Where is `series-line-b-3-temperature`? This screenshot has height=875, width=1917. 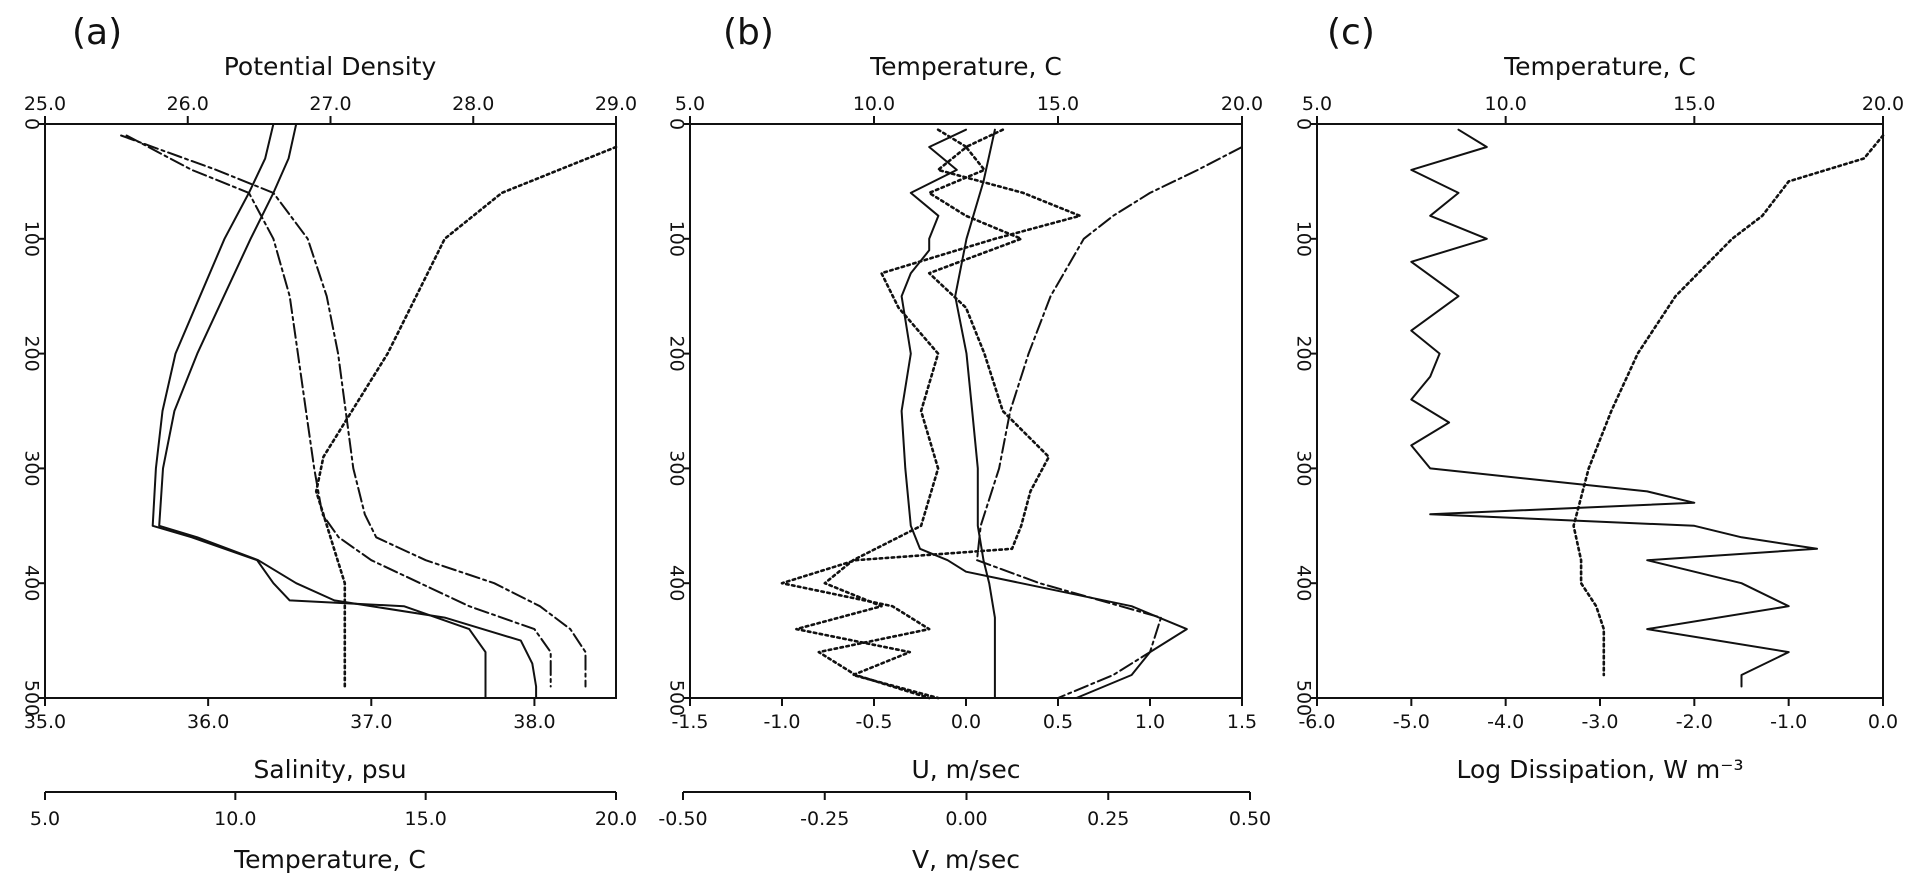 series-line-b-3-temperature is located at coordinates (1109, 422).